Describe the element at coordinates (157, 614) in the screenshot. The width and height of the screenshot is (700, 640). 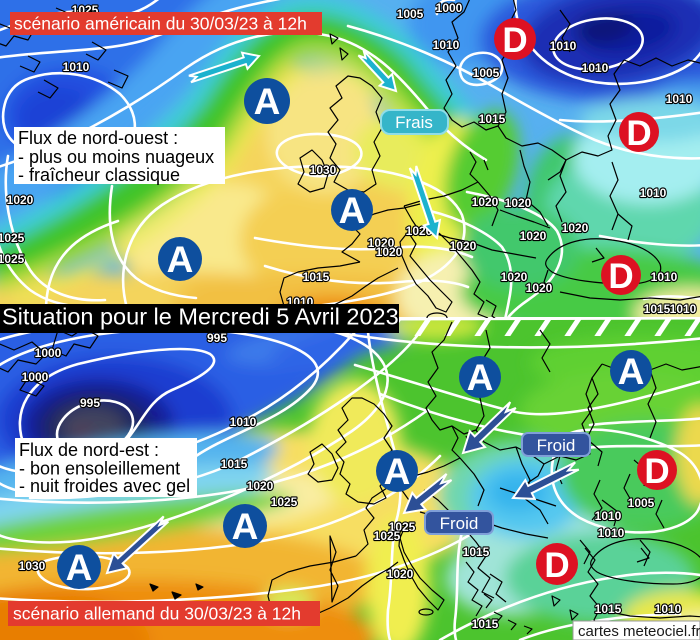
I see `svg-text:scénario allemand du 30/03/23: scénario allemand du 30/03/23 à 12h` at that location.